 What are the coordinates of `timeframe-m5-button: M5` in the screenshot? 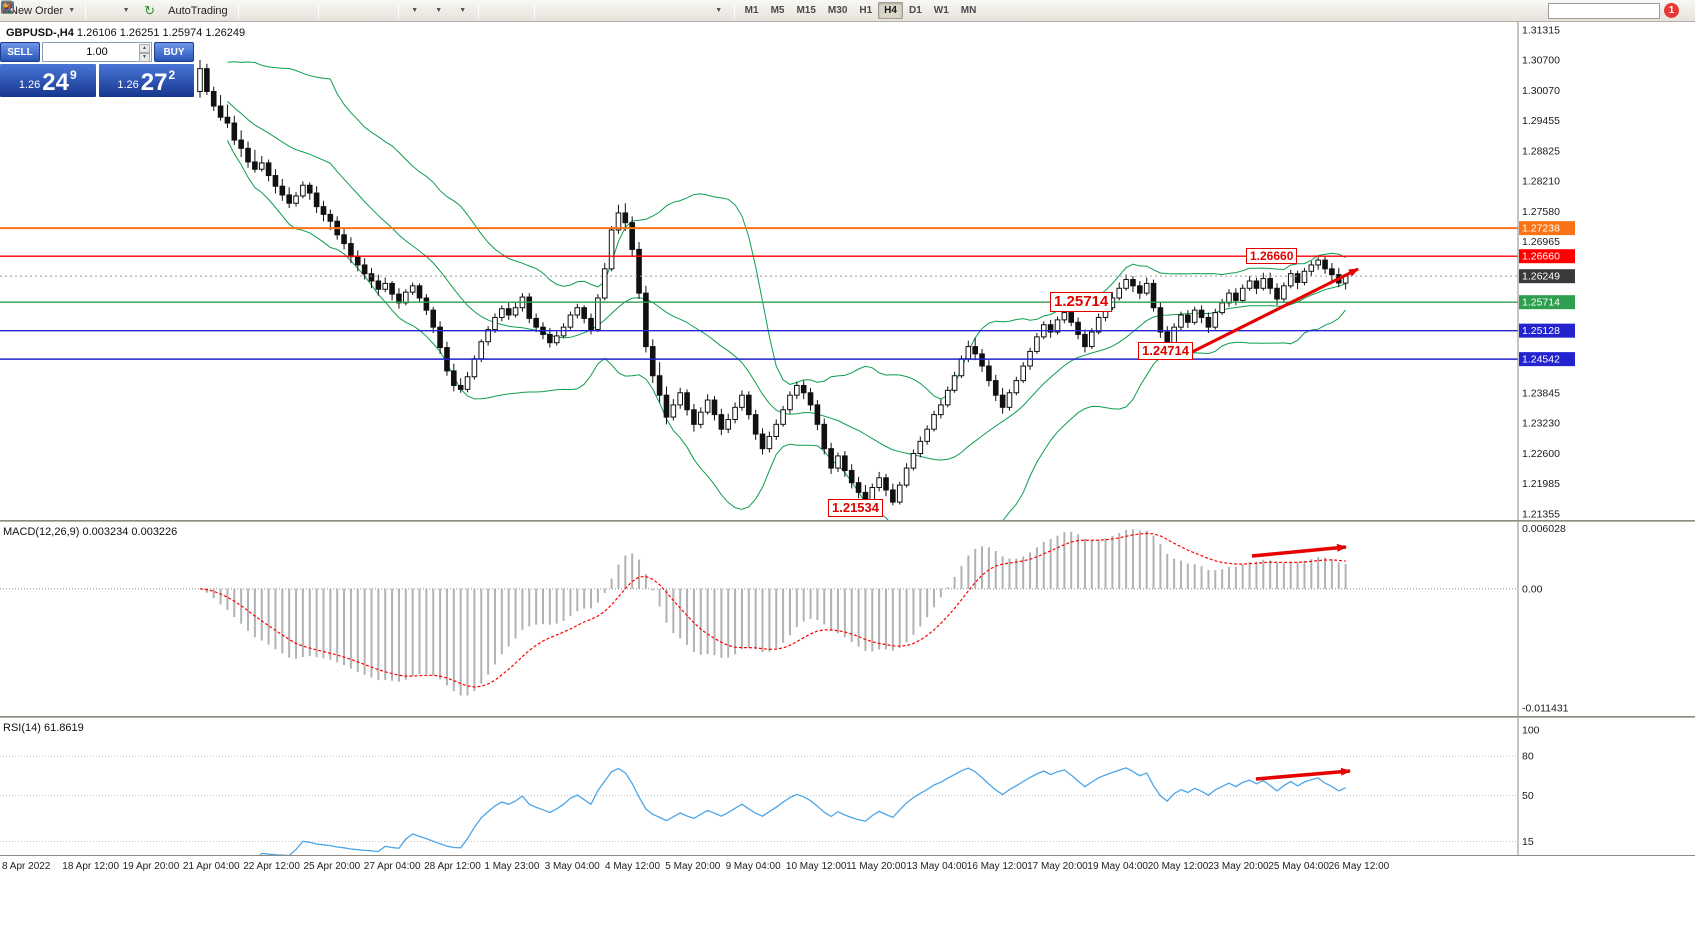 It's located at (777, 10).